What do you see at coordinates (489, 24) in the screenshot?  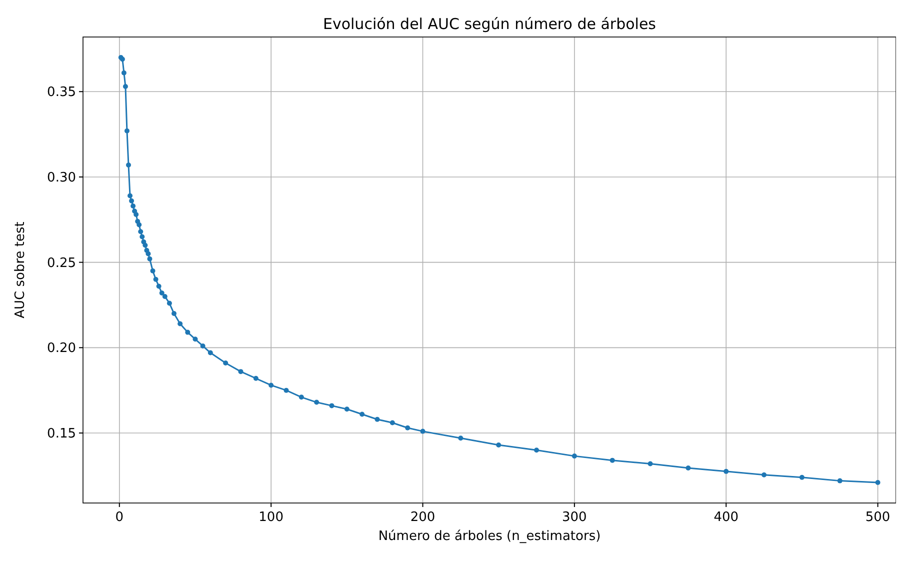 I see `chart-title: Evolución del AUC según número de árboles` at bounding box center [489, 24].